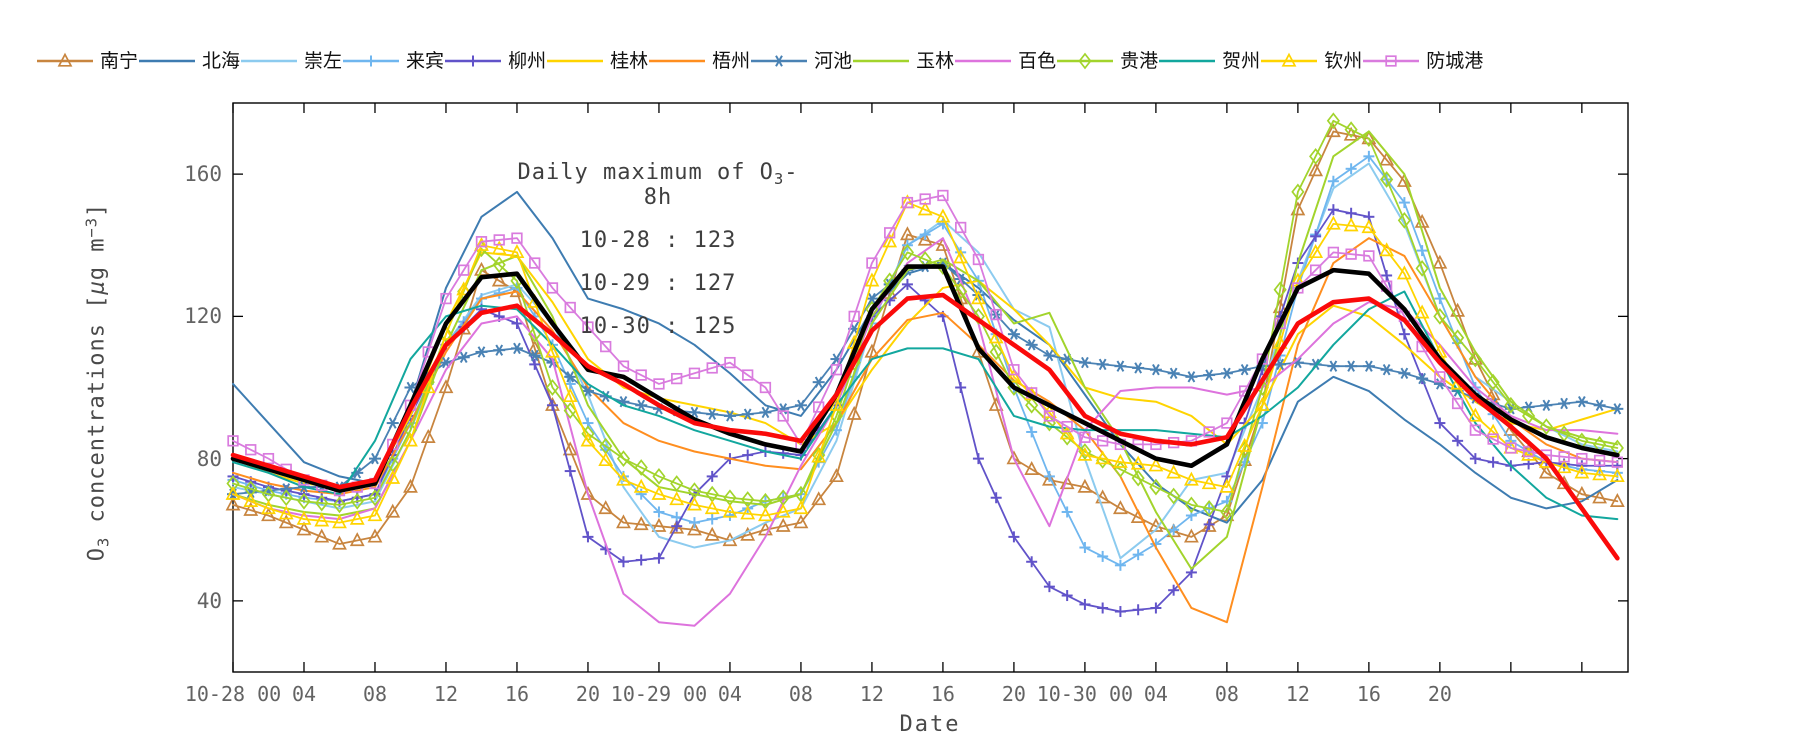  What do you see at coordinates (629, 60) in the screenshot?
I see `legend-label: 桂林` at bounding box center [629, 60].